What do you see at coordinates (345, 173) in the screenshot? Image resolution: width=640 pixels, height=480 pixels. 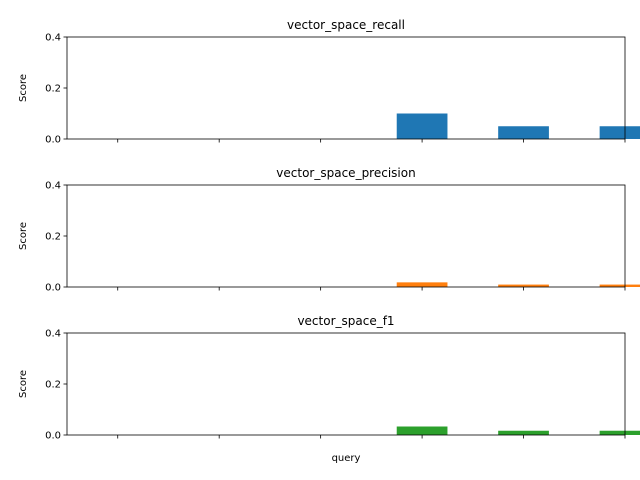 I see `chart-title: vector_space_precision` at bounding box center [345, 173].